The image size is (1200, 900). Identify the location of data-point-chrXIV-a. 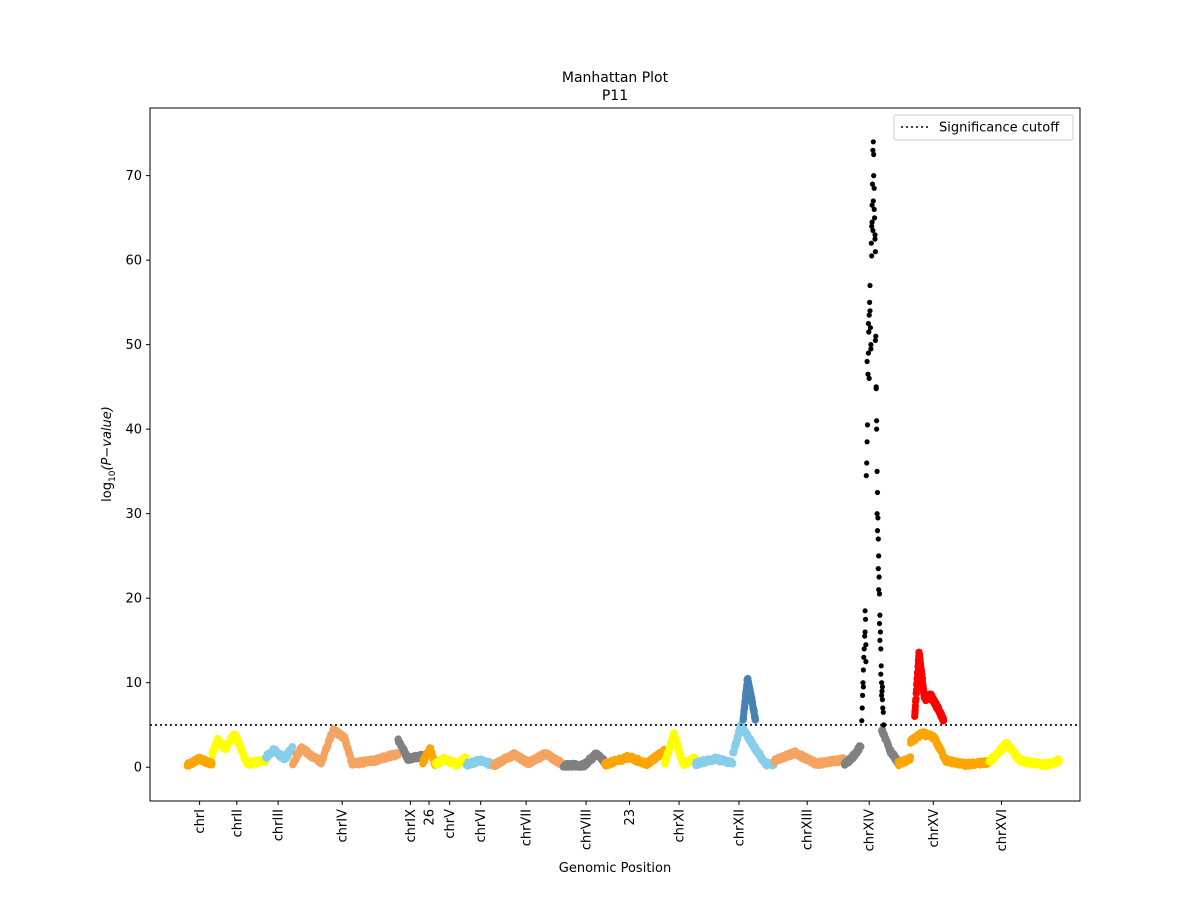
(861, 747).